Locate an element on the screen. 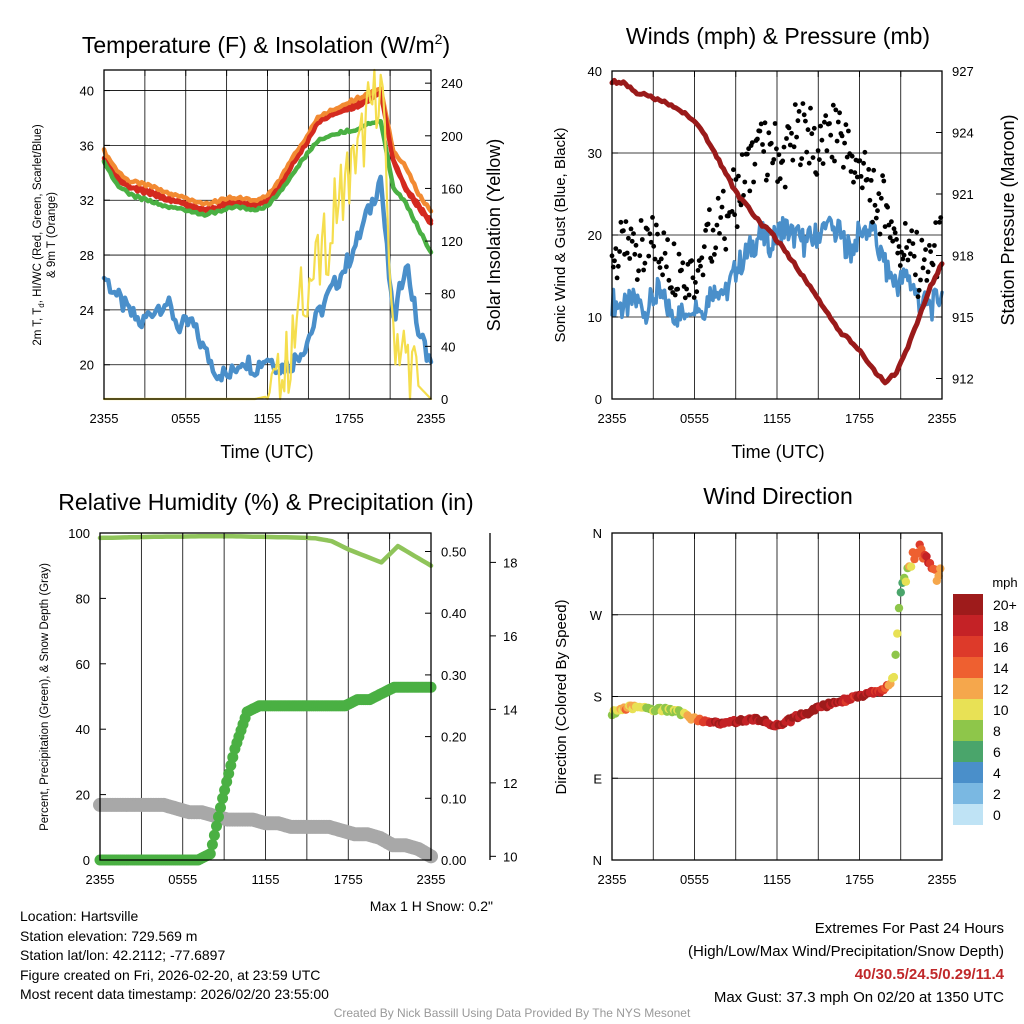  colorbar-label: 8 is located at coordinates (997, 731).